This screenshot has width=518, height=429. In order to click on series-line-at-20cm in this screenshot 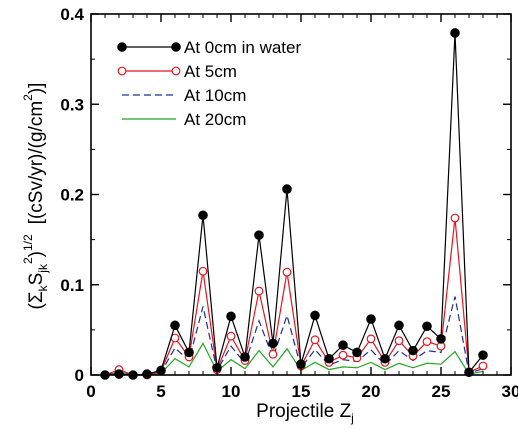, I will do `click(294, 359)`.